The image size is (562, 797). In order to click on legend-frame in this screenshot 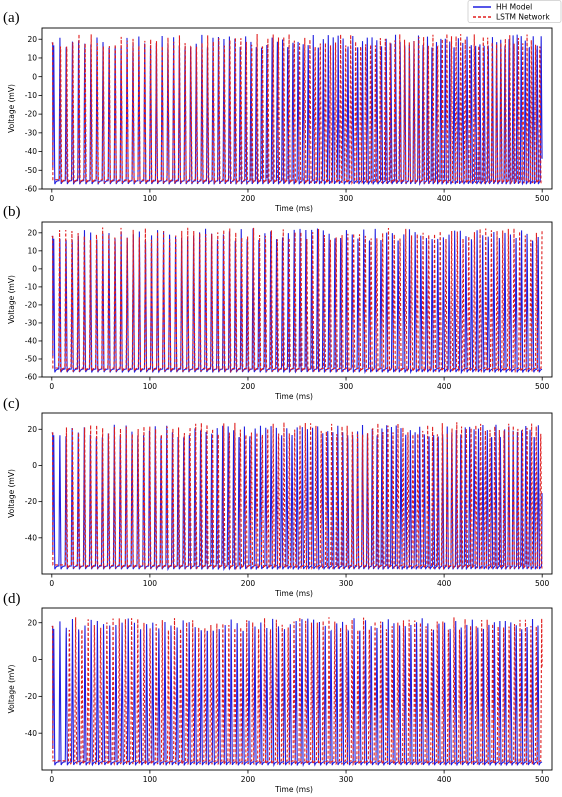, I will do `click(514, 11)`.